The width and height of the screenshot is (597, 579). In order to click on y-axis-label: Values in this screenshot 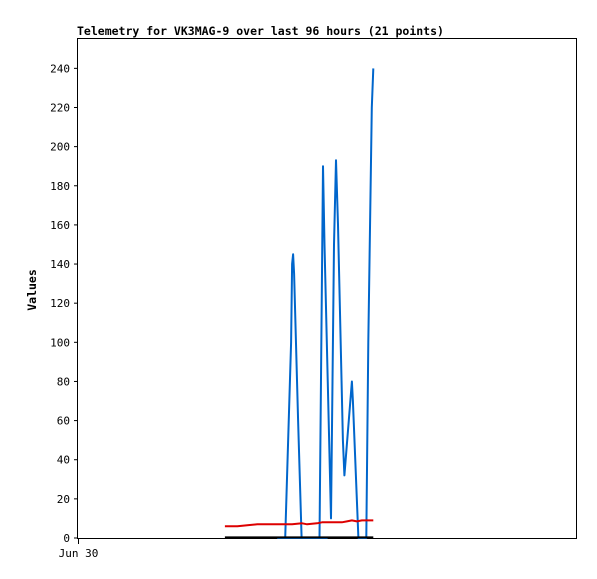, I will do `click(32, 290)`.